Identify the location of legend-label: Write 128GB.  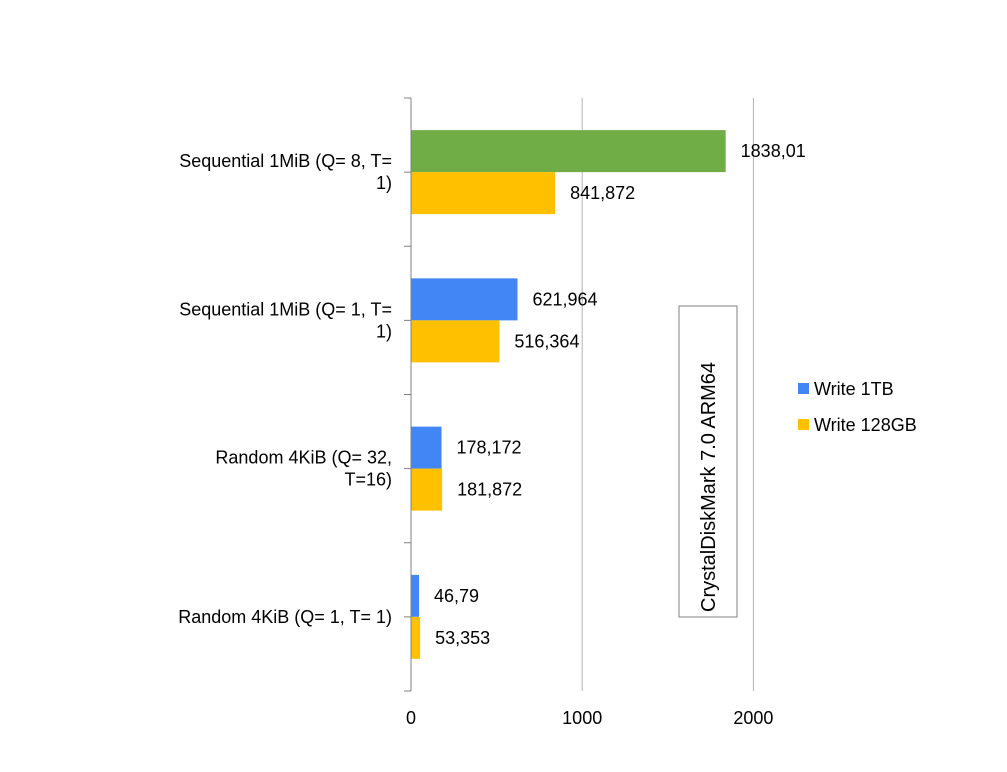
(865, 425).